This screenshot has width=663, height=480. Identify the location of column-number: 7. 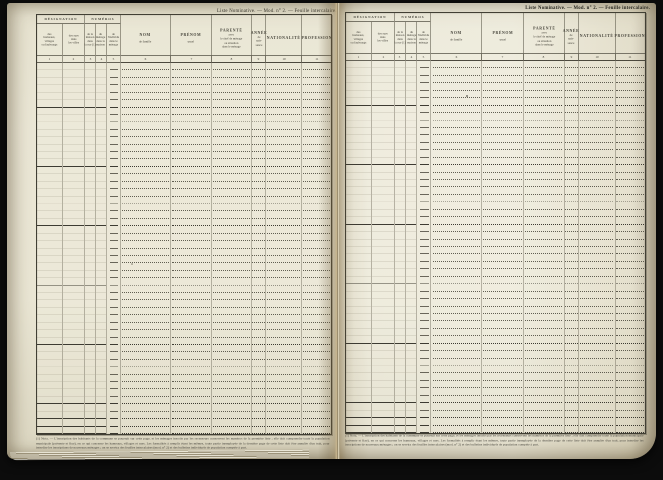
(191, 59).